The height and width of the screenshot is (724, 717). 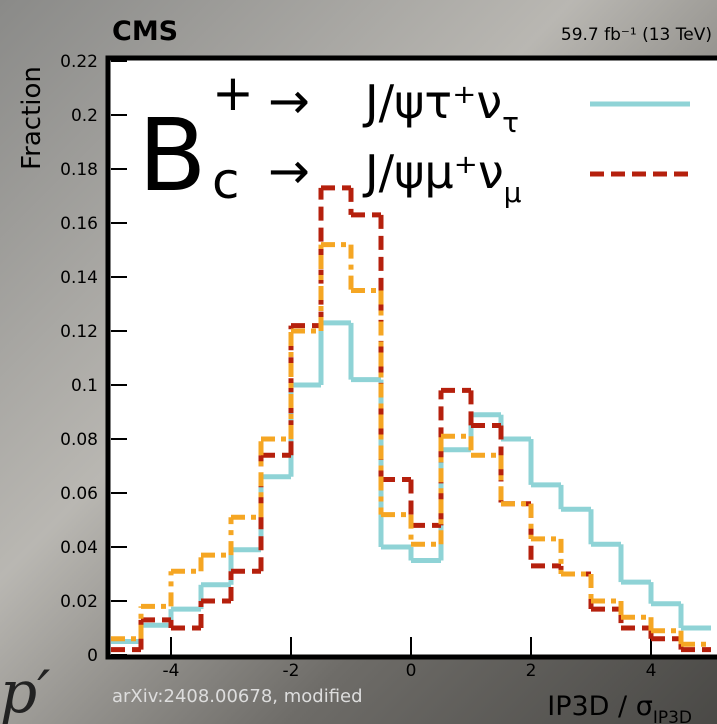 I want to click on x-tick-label: -2, so click(x=291, y=671).